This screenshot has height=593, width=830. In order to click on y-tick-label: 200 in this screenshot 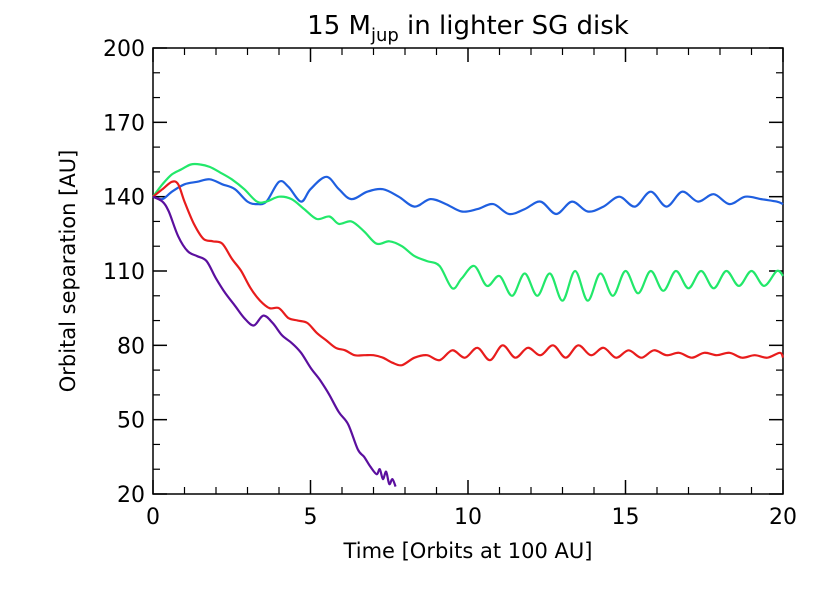, I will do `click(124, 49)`.